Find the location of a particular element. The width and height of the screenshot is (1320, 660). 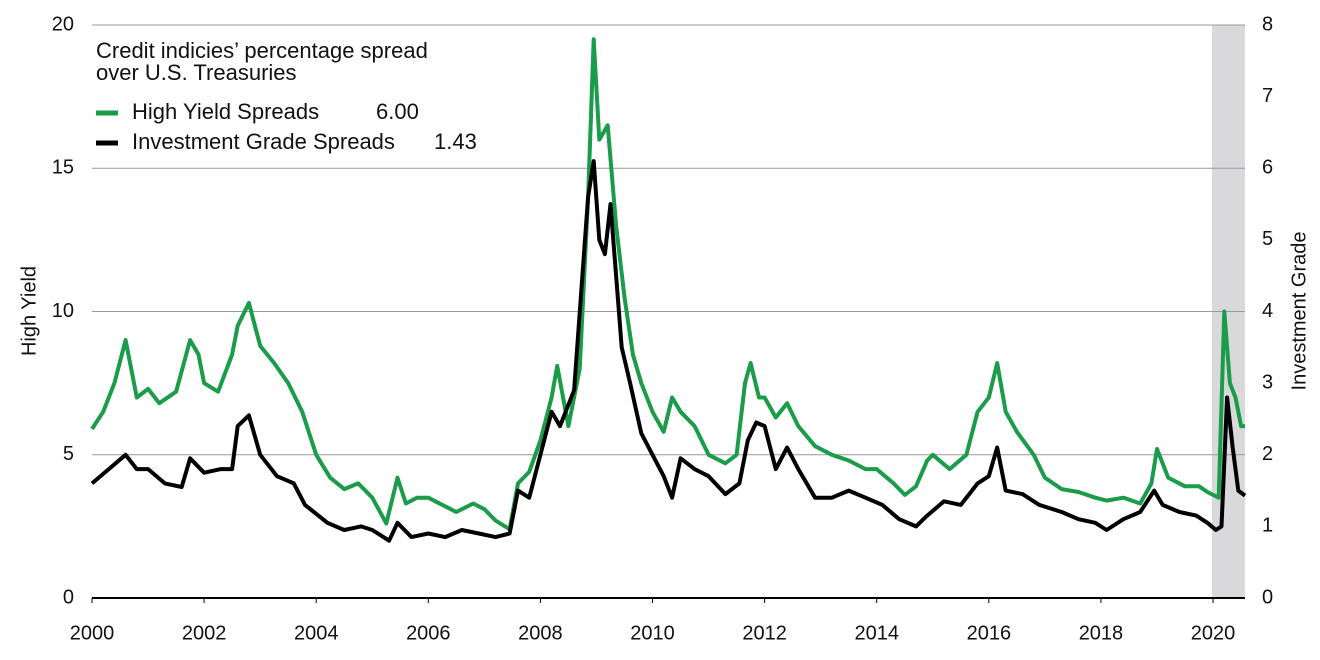

y2-tick-label: 4 is located at coordinates (1267, 311).